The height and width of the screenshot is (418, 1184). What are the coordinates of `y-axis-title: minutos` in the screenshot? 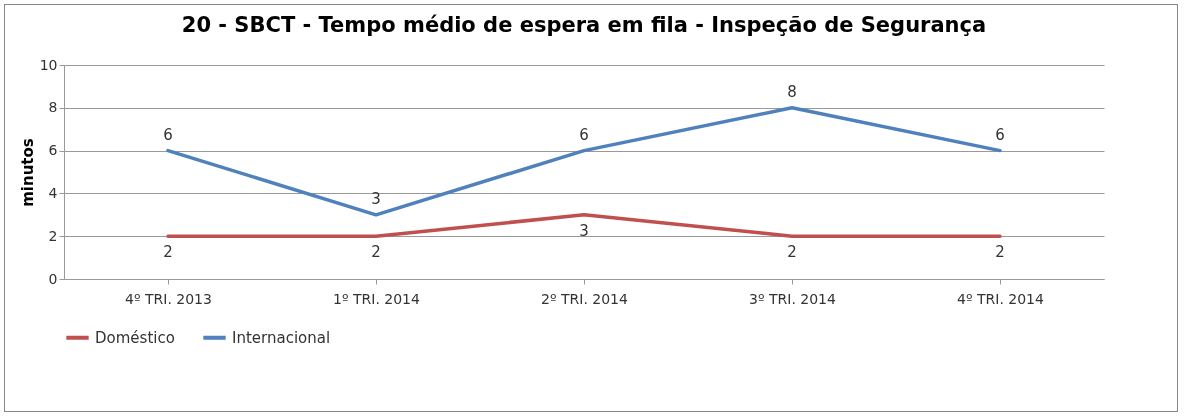 It's located at (27, 172).